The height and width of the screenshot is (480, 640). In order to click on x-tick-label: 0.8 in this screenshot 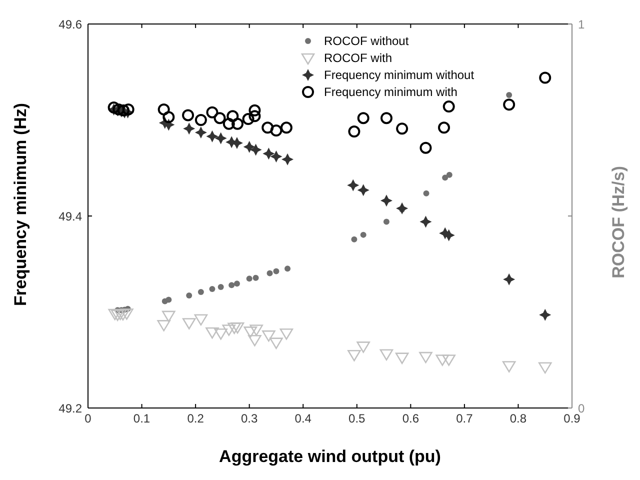, I will do `click(518, 419)`.